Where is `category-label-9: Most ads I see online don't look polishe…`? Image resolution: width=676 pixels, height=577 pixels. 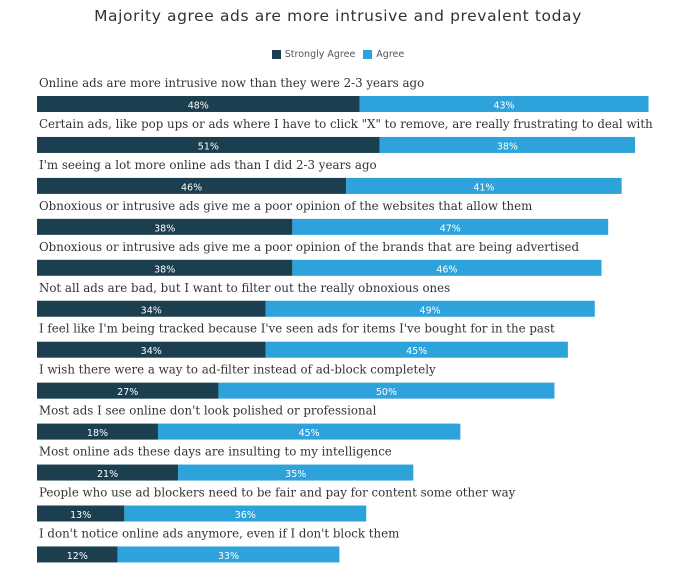 category-label-9: Most ads I see online don't look polishe… is located at coordinates (208, 411).